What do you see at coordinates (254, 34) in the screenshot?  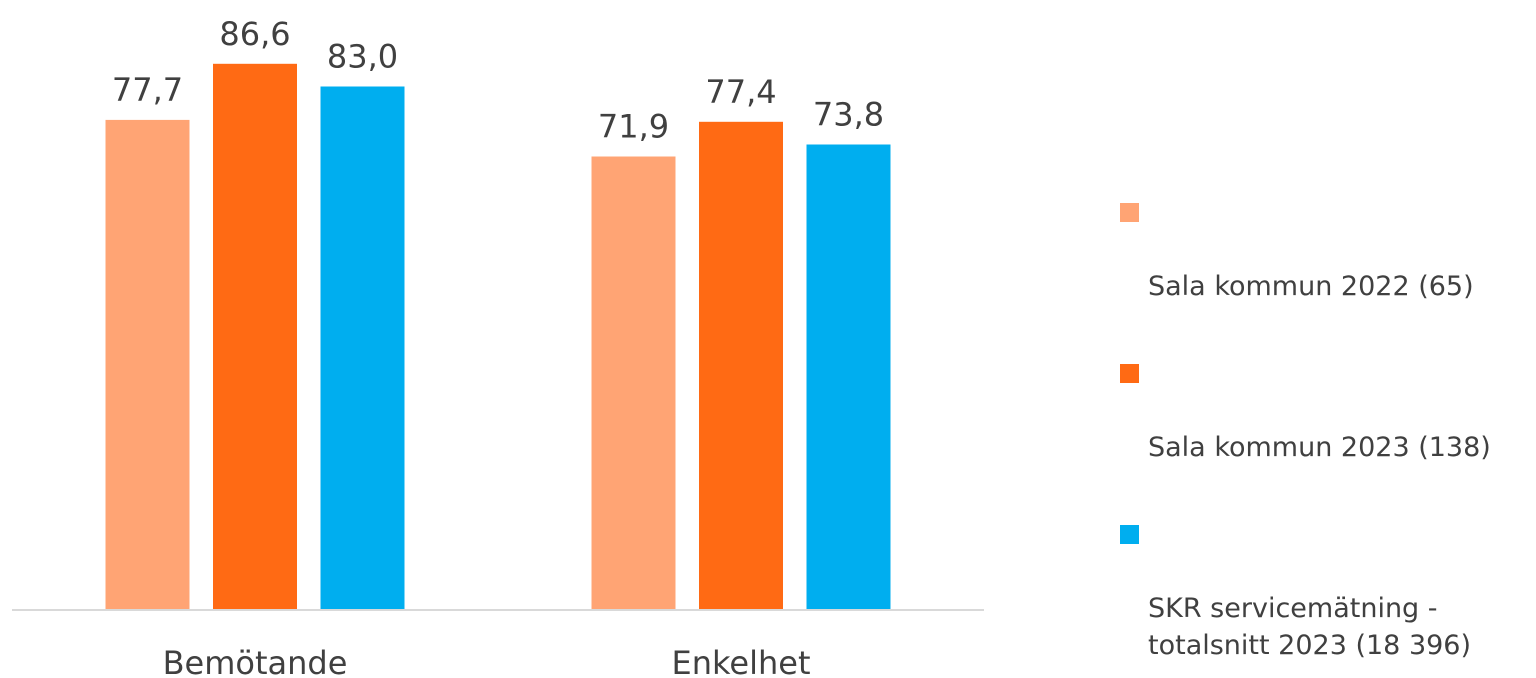 I see `data-label-0-1: 86,6` at bounding box center [254, 34].